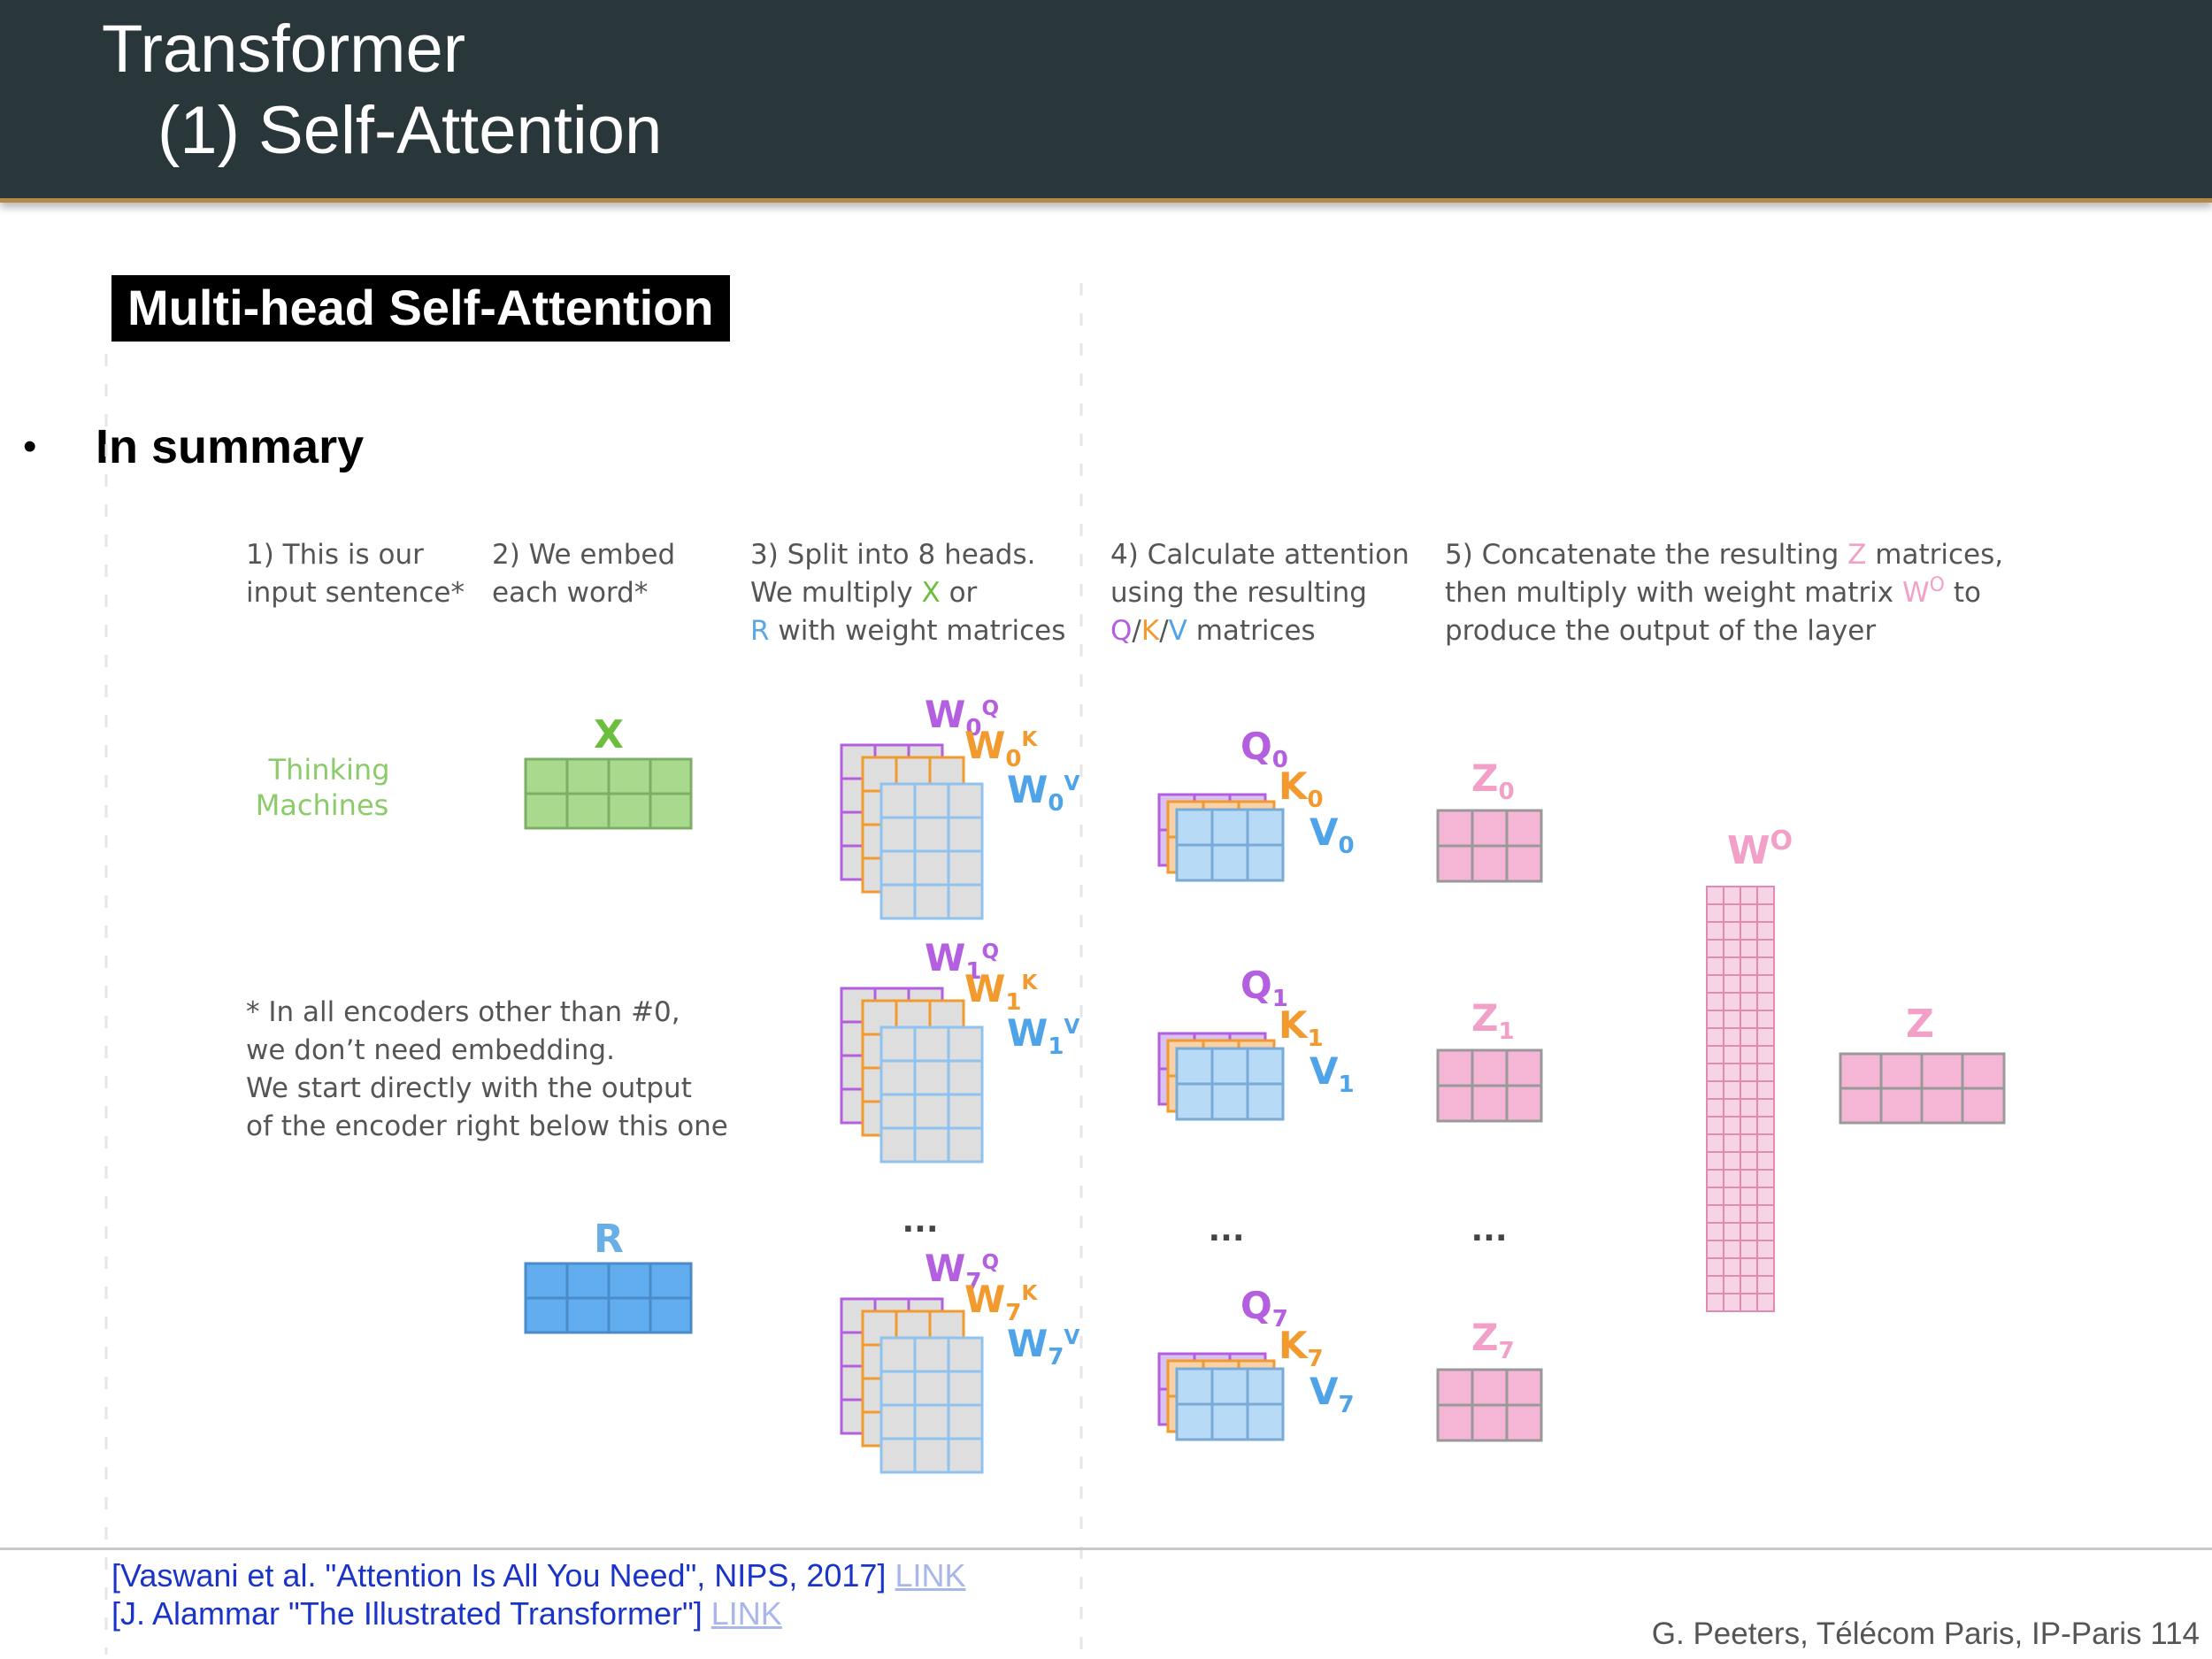 The image size is (2212, 1659). Describe the element at coordinates (985, 746) in the screenshot. I see `wk-label-0-main: W` at that location.